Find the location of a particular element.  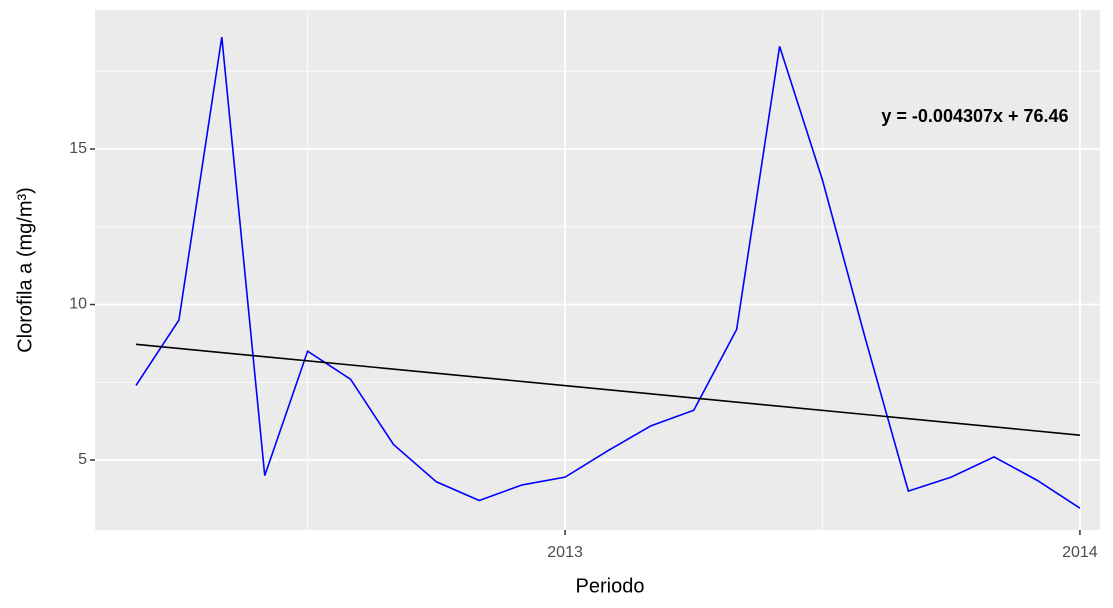

y-tick-label: 10 is located at coordinates (78, 304).